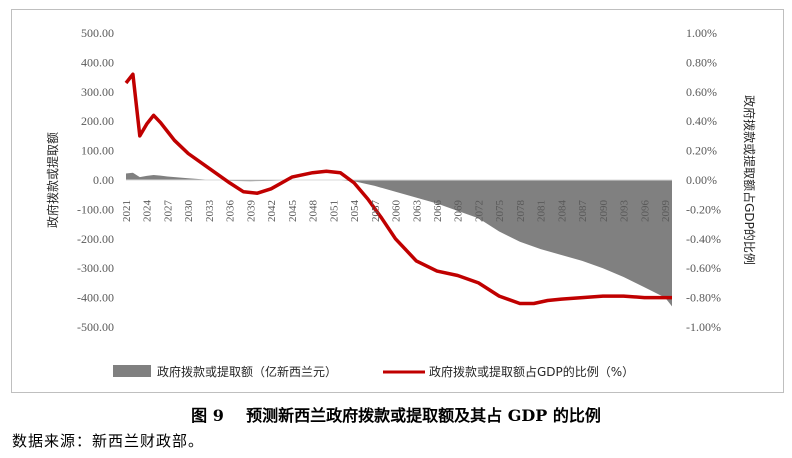 The image size is (792, 458). Describe the element at coordinates (95, 209) in the screenshot. I see `y-left-tick-label: -100.00` at that location.